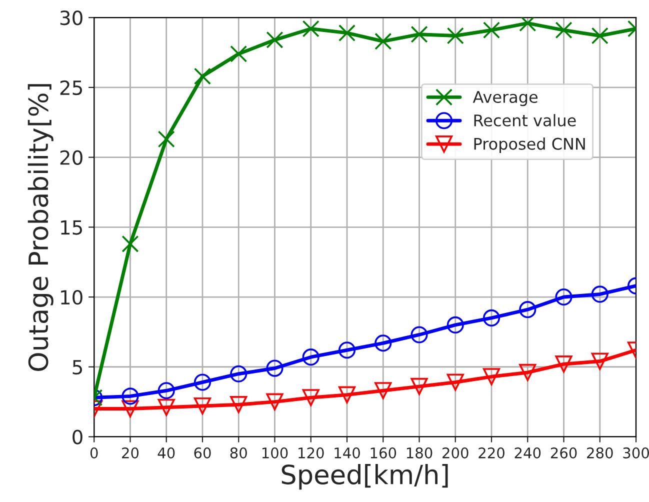 This screenshot has height=502, width=649. Describe the element at coordinates (71, 297) in the screenshot. I see `y-tick-label: 10` at that location.